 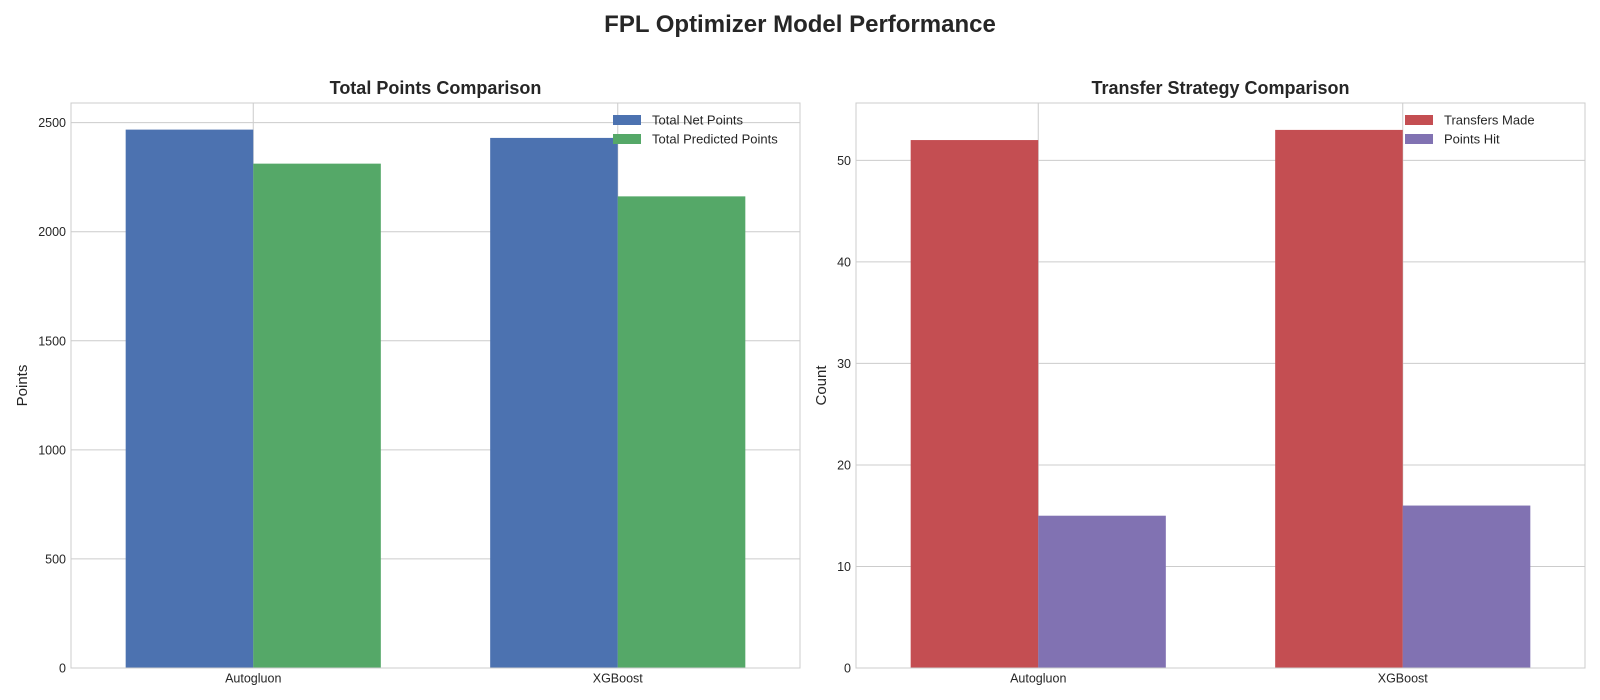 What do you see at coordinates (844, 364) in the screenshot?
I see `y-tick-label: 30` at bounding box center [844, 364].